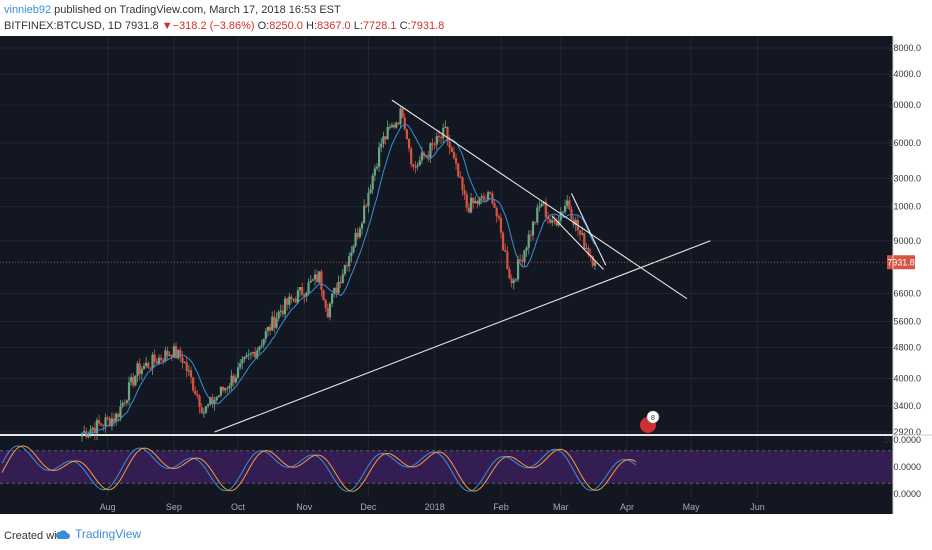  What do you see at coordinates (108, 507) in the screenshot?
I see `time-tick-label: Aug` at bounding box center [108, 507].